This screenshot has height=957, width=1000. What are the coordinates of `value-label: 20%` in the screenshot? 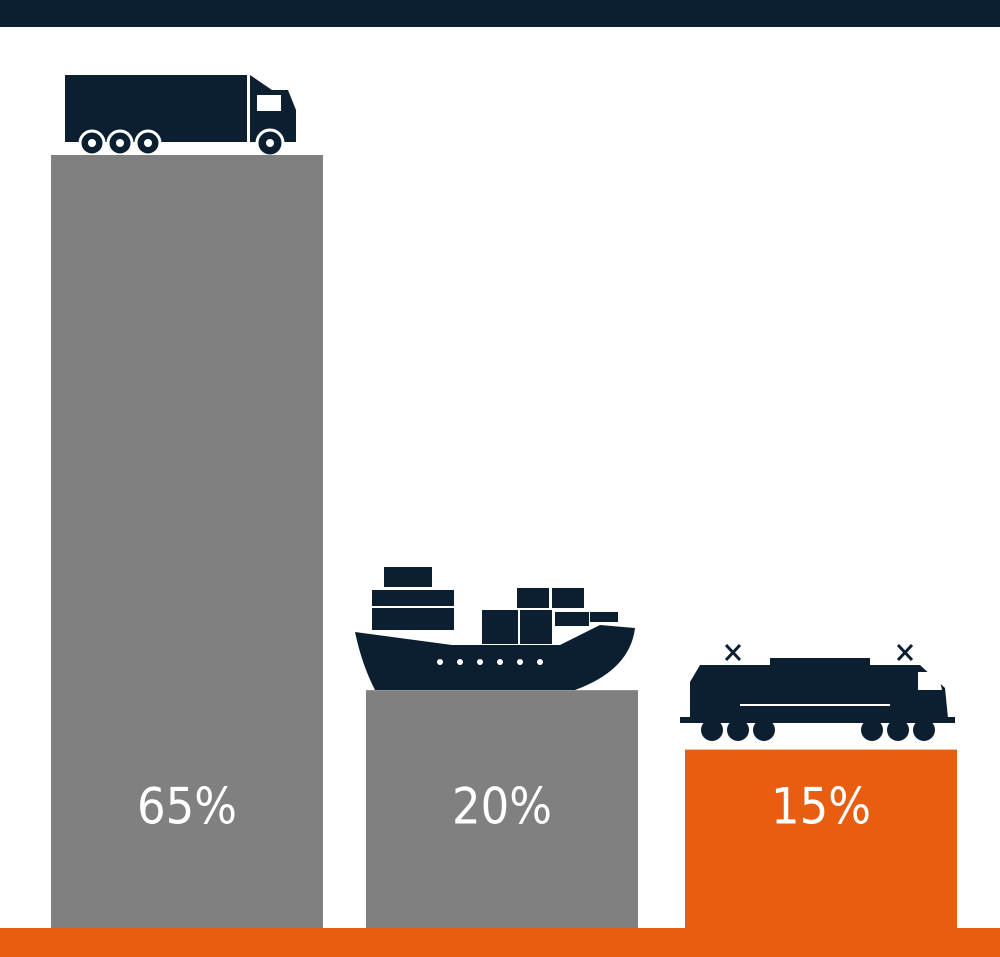 It's located at (502, 807).